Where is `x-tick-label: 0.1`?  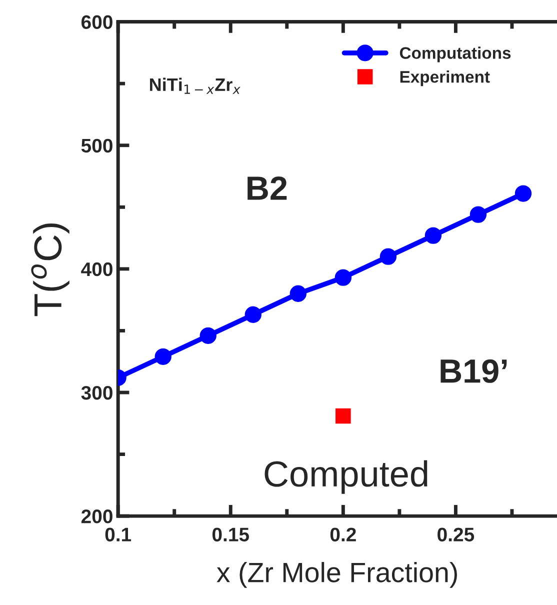
x-tick-label: 0.1 is located at coordinates (118, 535).